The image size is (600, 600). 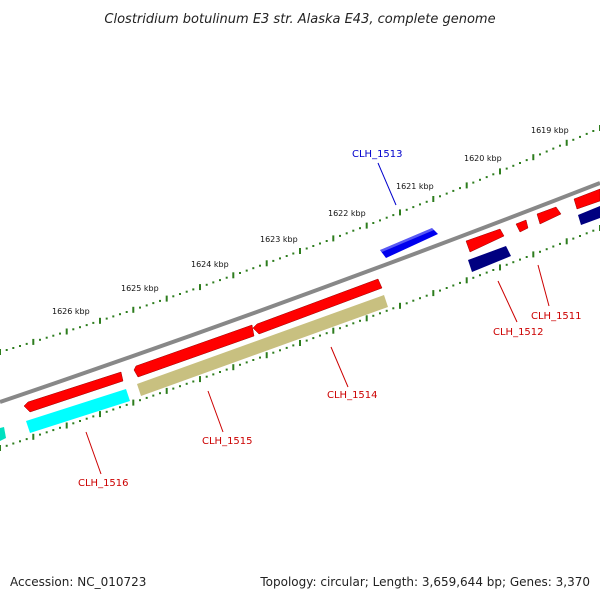 I want to click on feature-edge-red, so click(x=586, y=199).